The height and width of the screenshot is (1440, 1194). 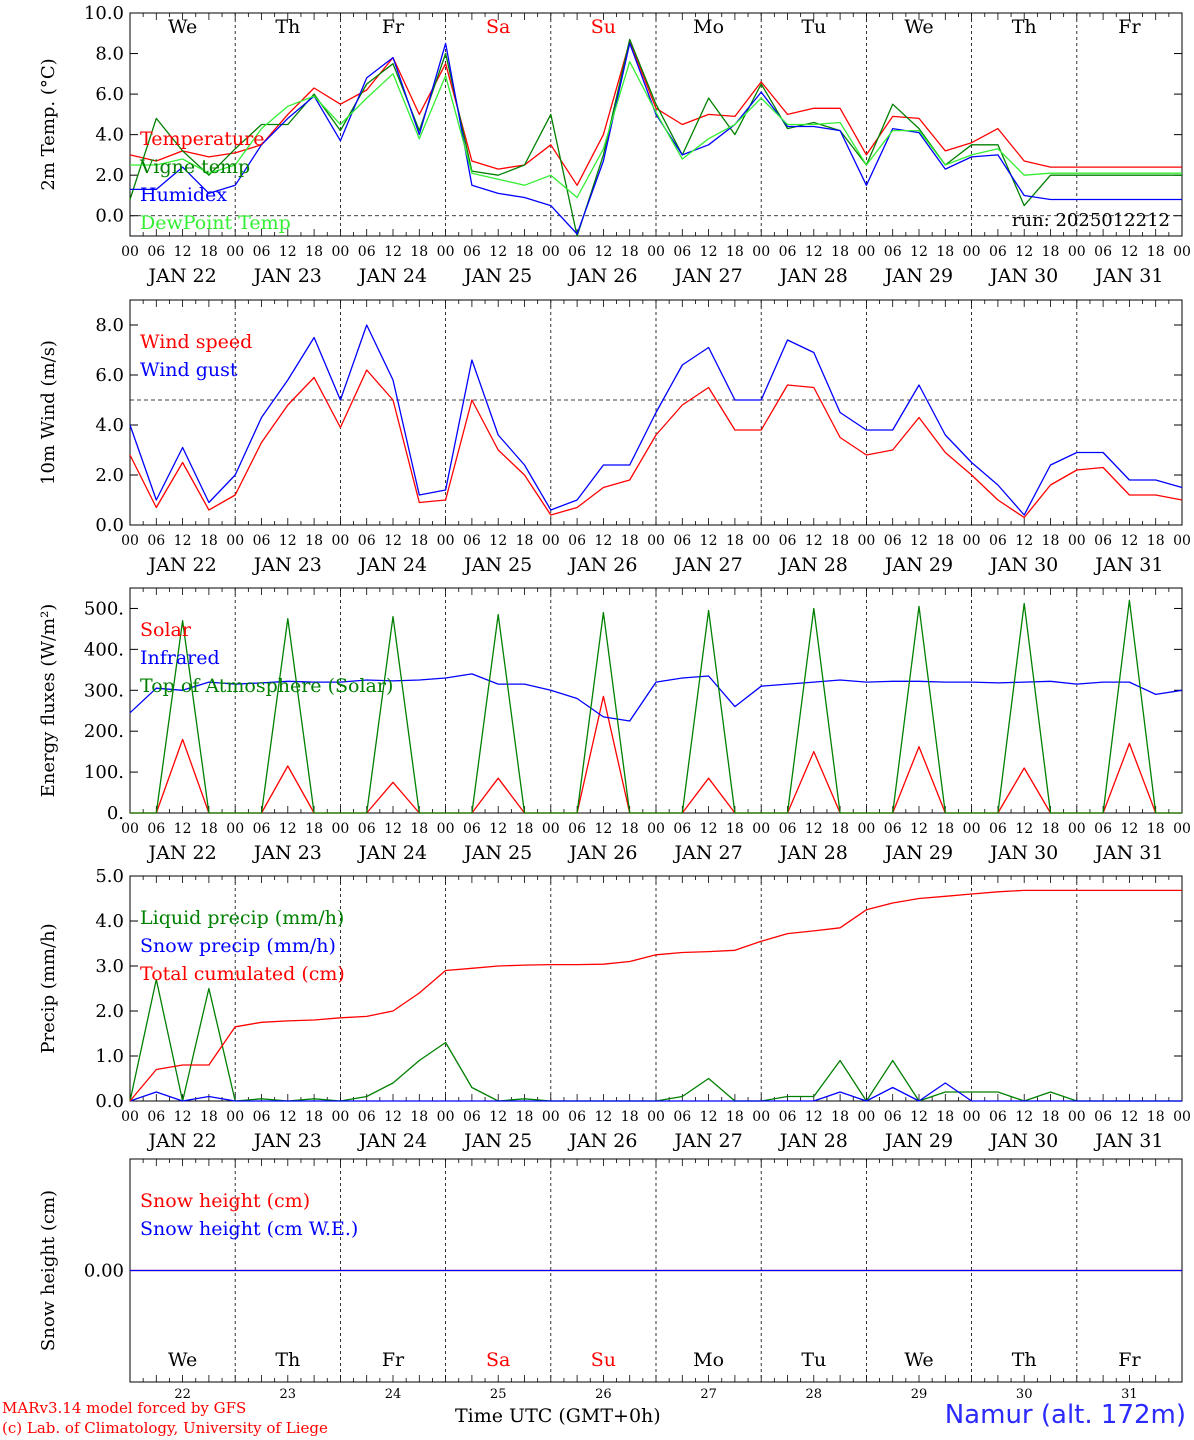 What do you see at coordinates (249, 1229) in the screenshot?
I see `legend-entry: Snow height (cm W.E.)` at bounding box center [249, 1229].